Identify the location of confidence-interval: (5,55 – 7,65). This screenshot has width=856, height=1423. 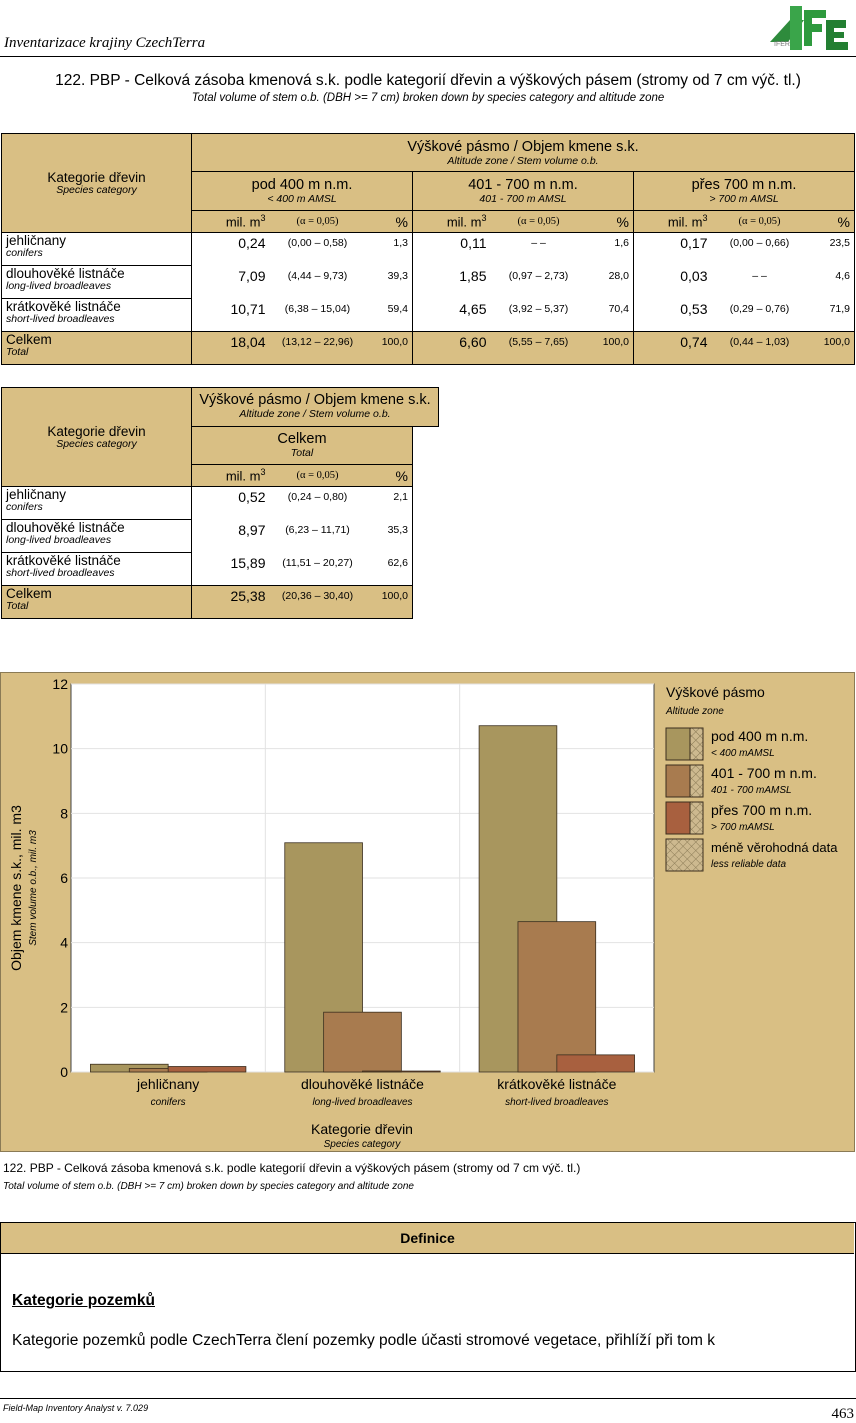
(538, 348).